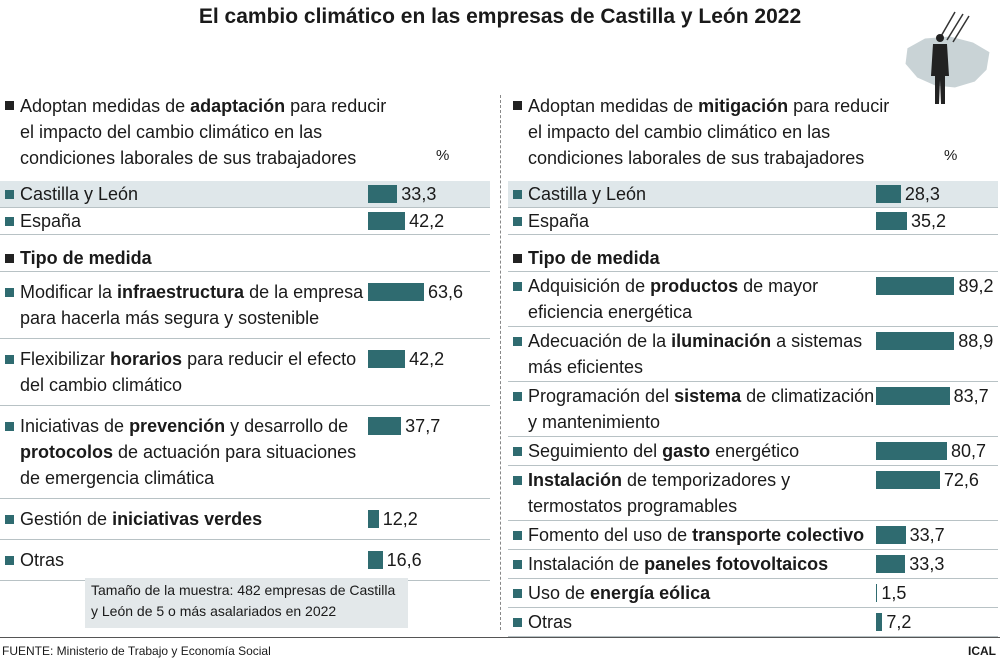 The width and height of the screenshot is (1000, 660). I want to click on bar-cell: 35,2, so click(911, 221).